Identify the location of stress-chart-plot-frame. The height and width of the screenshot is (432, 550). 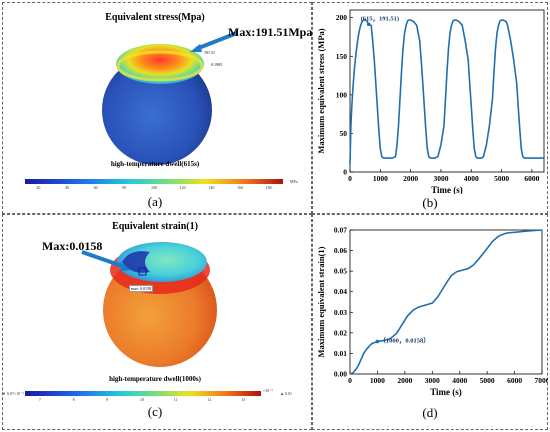
(447, 91).